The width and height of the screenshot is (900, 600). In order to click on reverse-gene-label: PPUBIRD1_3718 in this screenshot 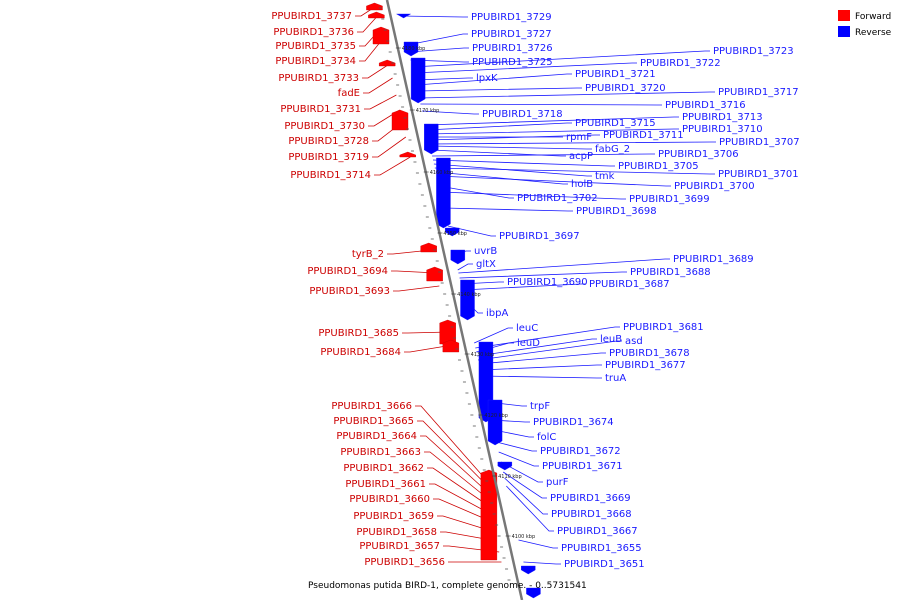, I will do `click(522, 114)`.